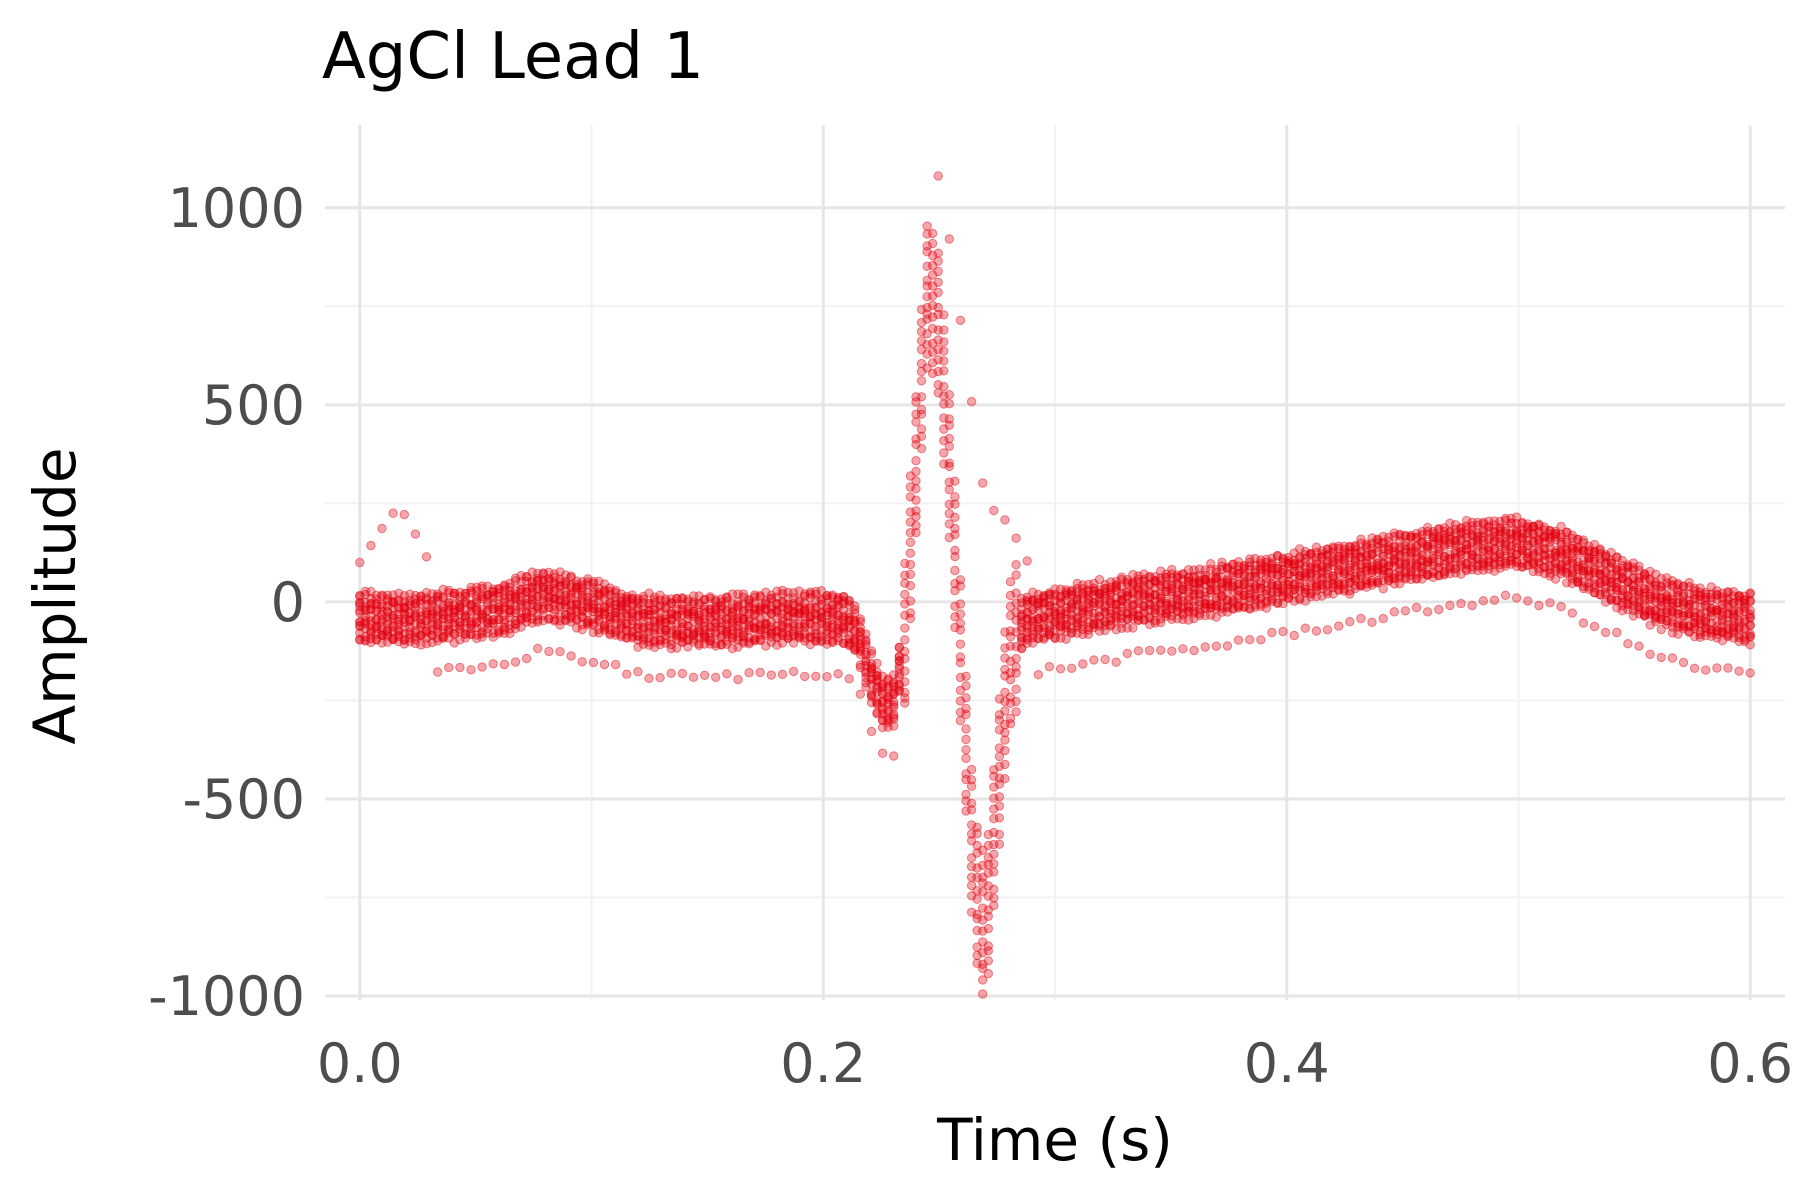 The width and height of the screenshot is (1800, 1200). Describe the element at coordinates (360, 1063) in the screenshot. I see `x-tick-label: 0.0` at that location.